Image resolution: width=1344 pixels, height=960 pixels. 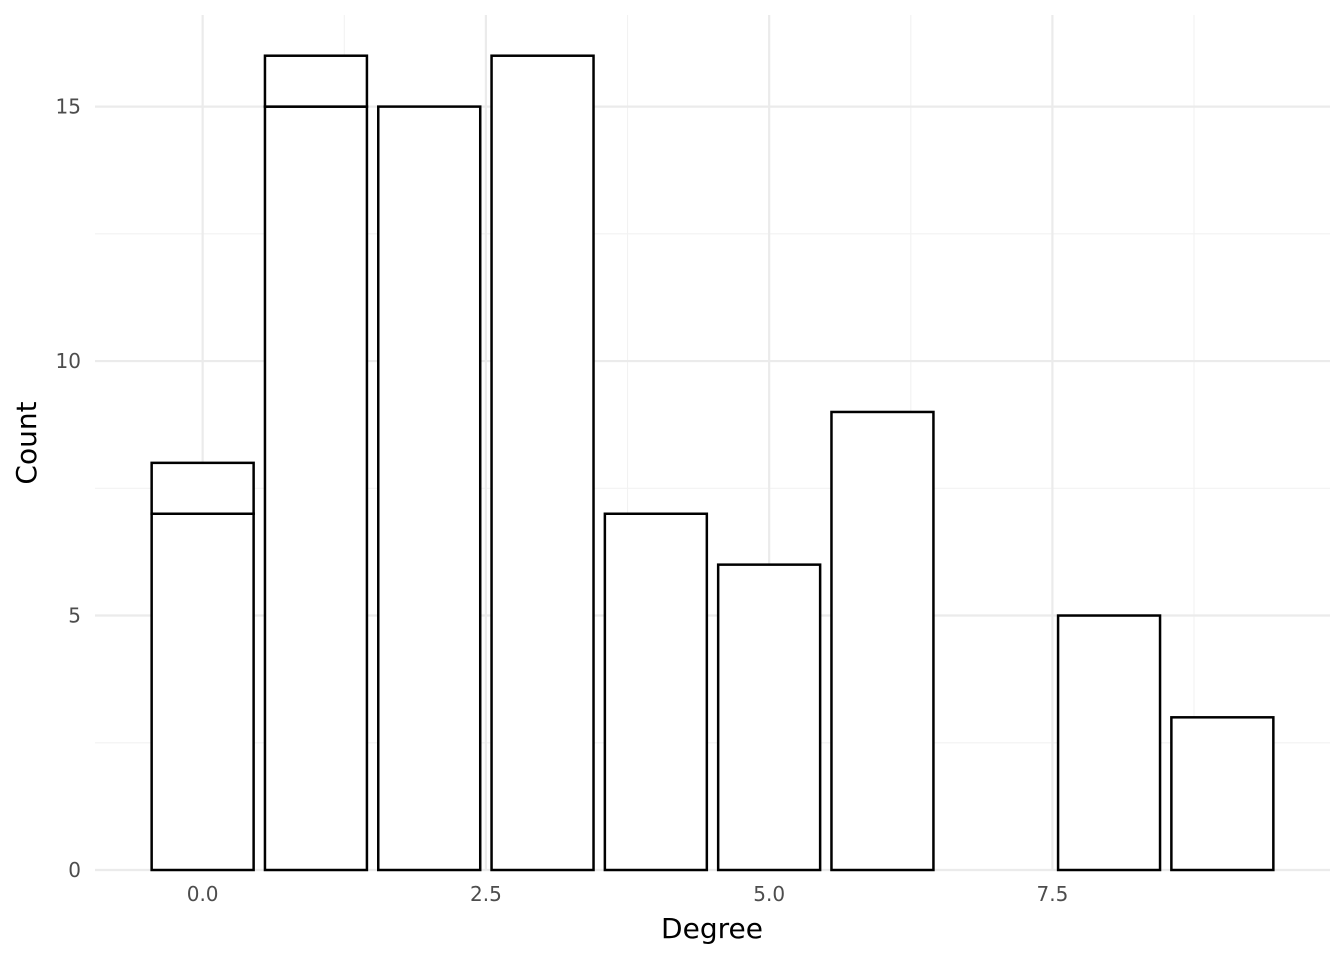 I want to click on x-axis-title: Degree, so click(x=712, y=928).